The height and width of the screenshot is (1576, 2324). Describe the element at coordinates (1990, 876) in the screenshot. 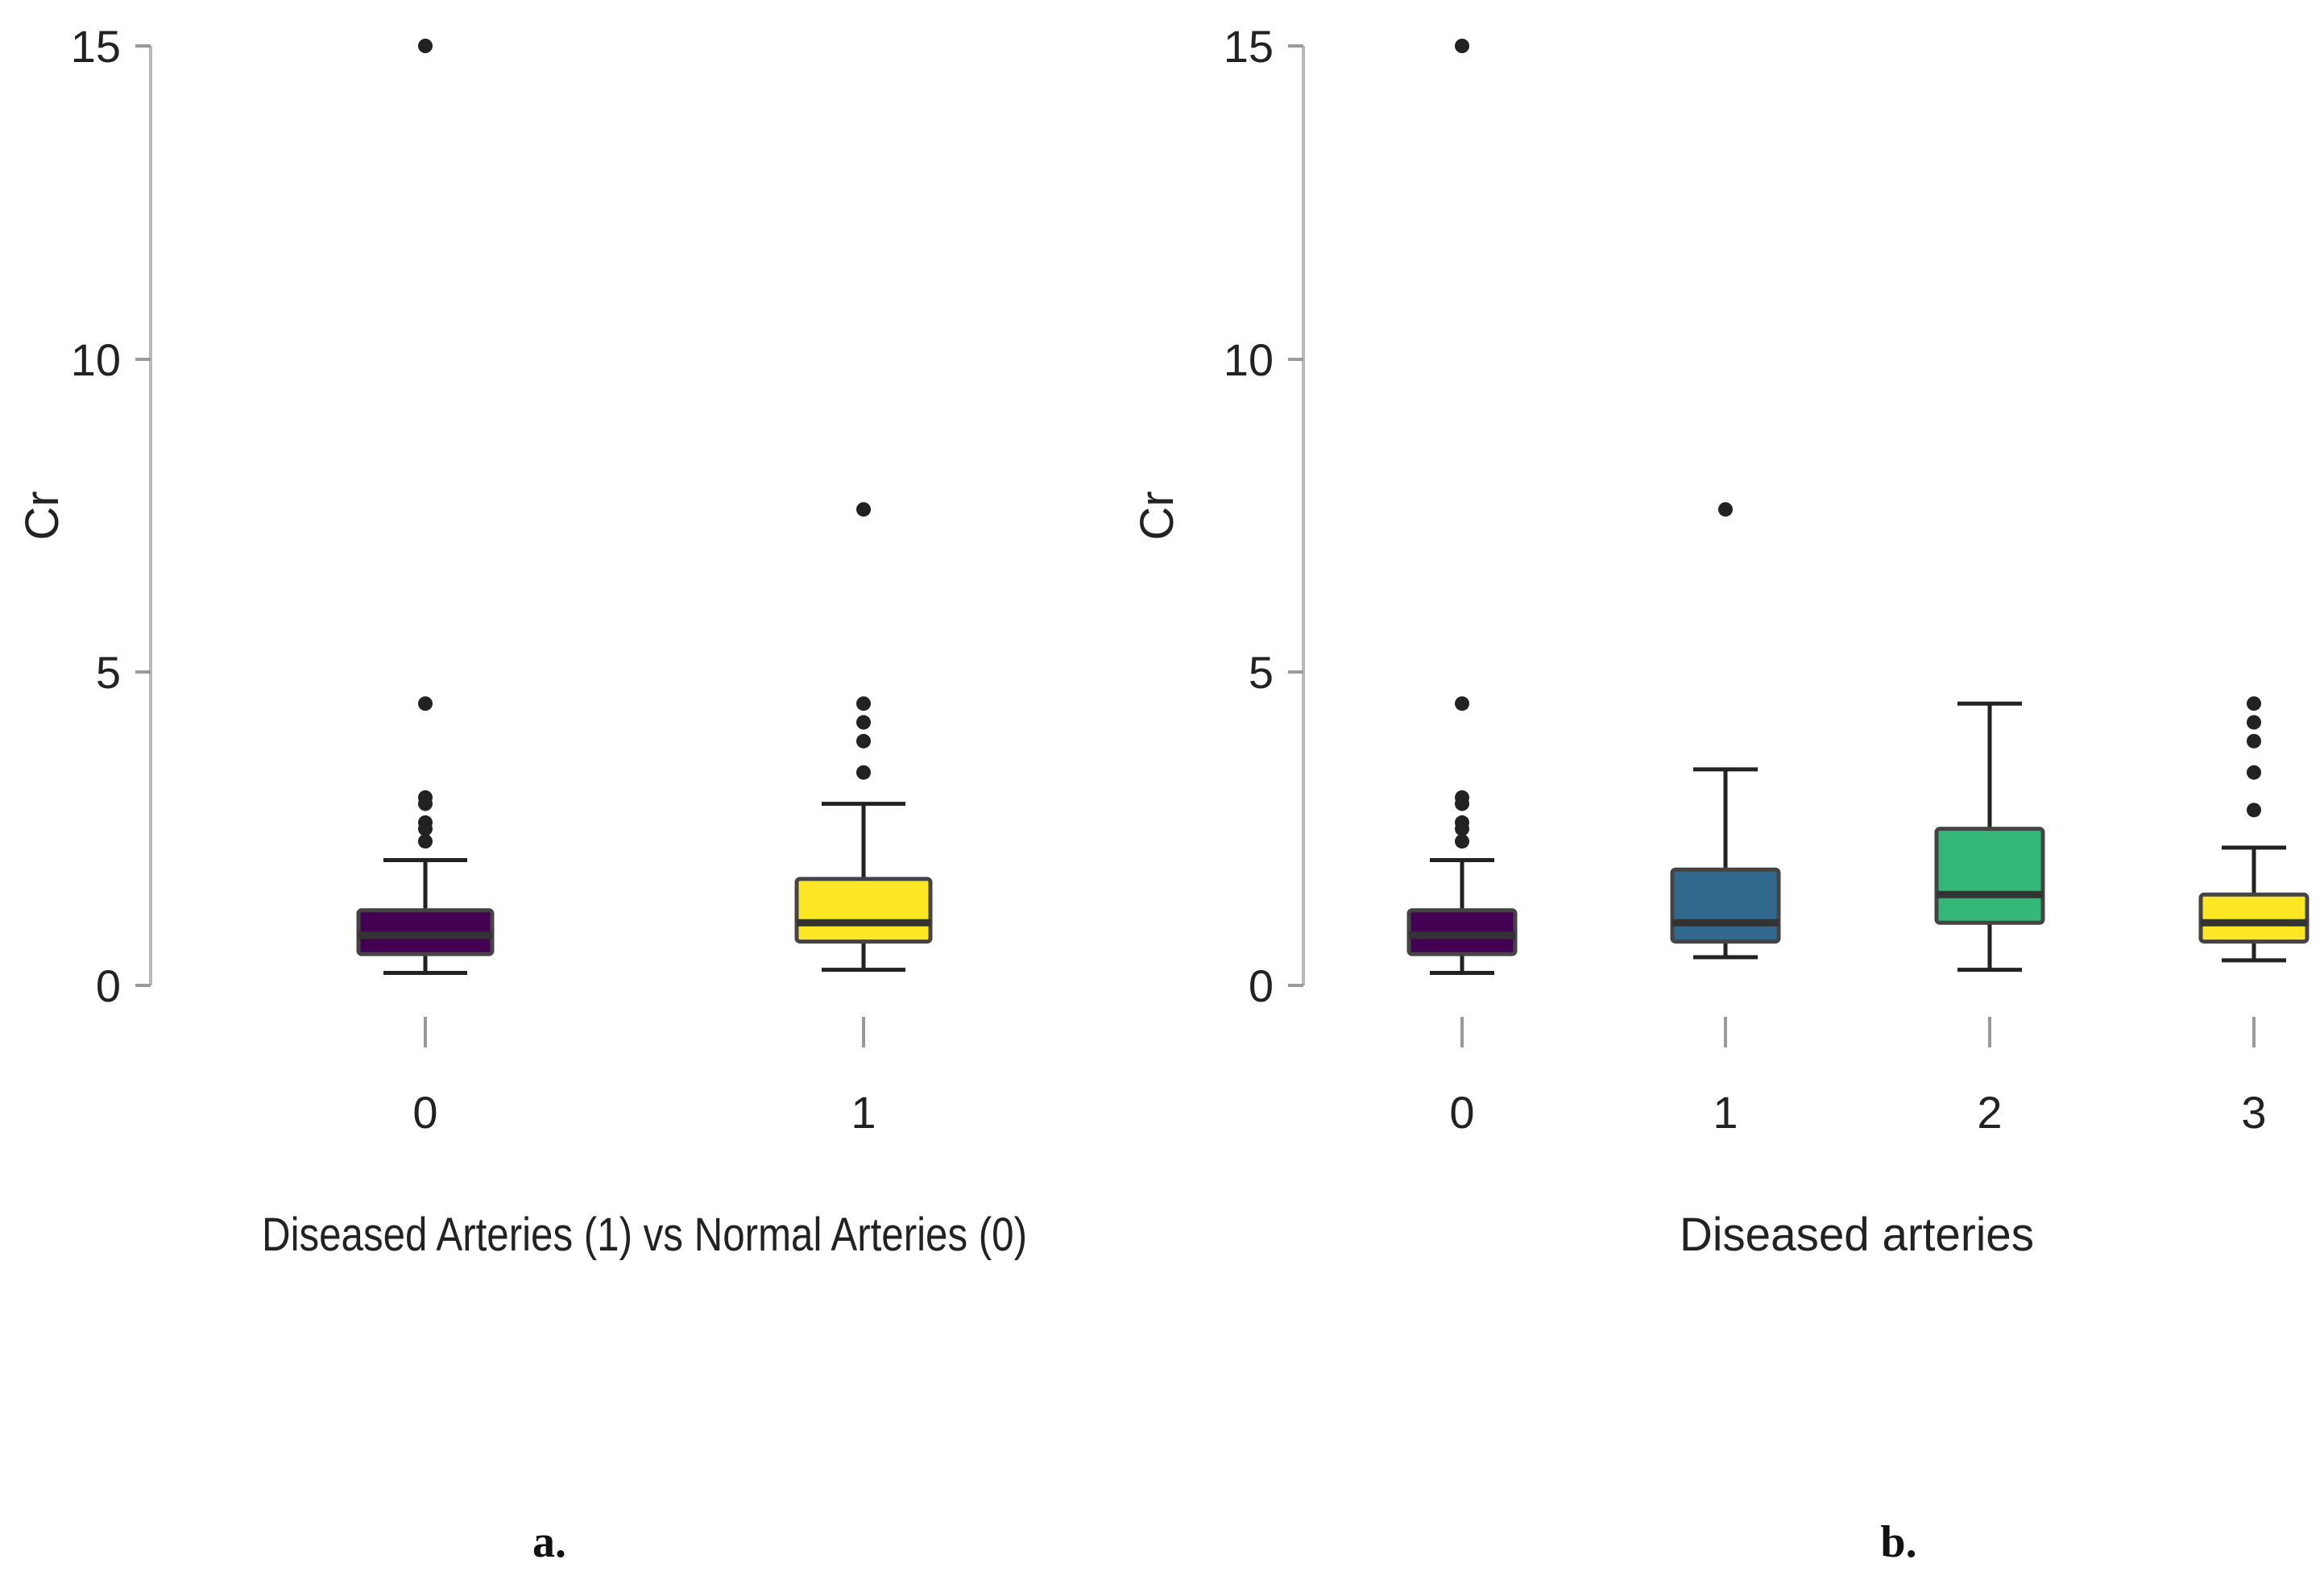

I see `panel-b-box-2-iqr` at that location.